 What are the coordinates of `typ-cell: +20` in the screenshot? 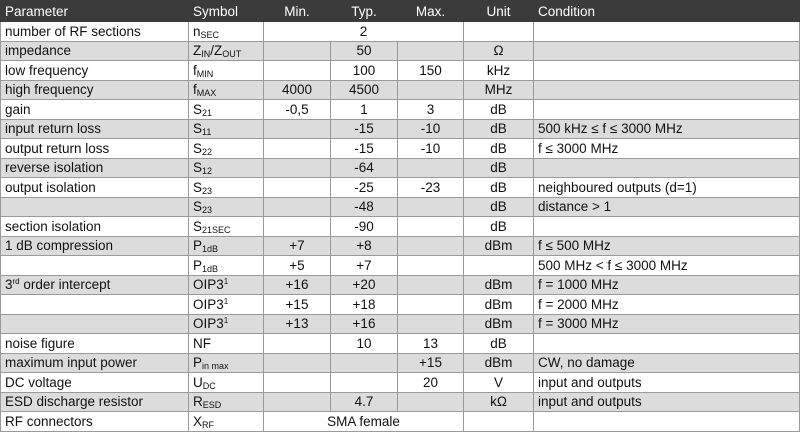 It's located at (364, 284).